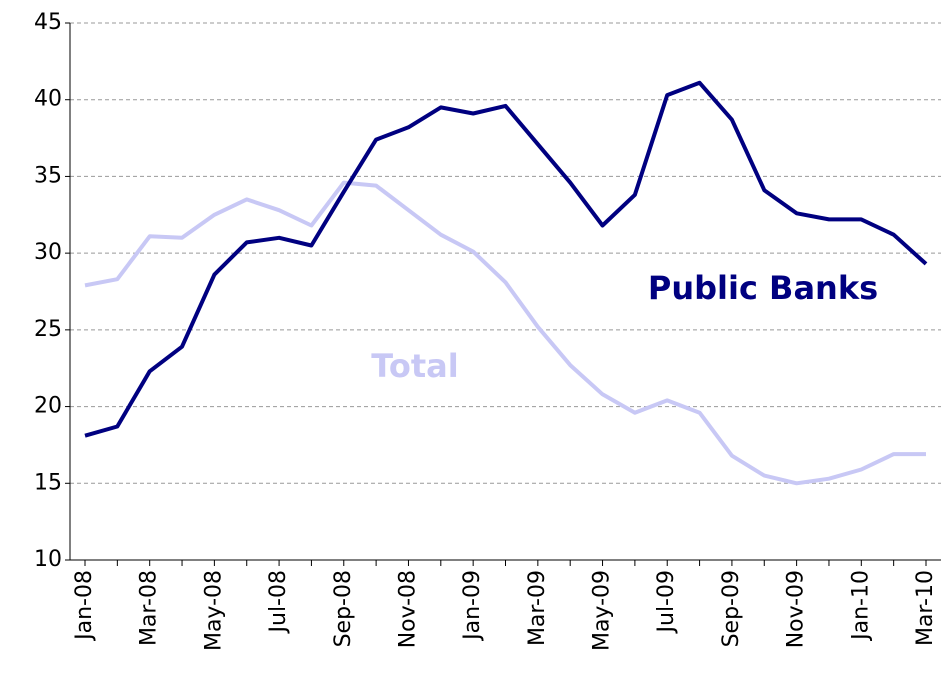 The image size is (941, 675). Describe the element at coordinates (666, 602) in the screenshot. I see `x-tick-label: Jul-09` at that location.